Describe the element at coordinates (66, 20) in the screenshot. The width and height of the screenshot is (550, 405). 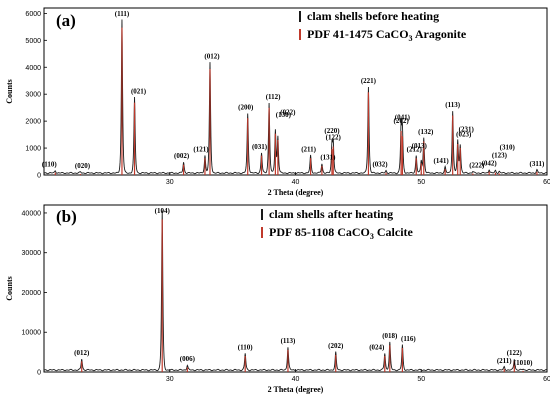
I see `panel-label: (a)` at that location.